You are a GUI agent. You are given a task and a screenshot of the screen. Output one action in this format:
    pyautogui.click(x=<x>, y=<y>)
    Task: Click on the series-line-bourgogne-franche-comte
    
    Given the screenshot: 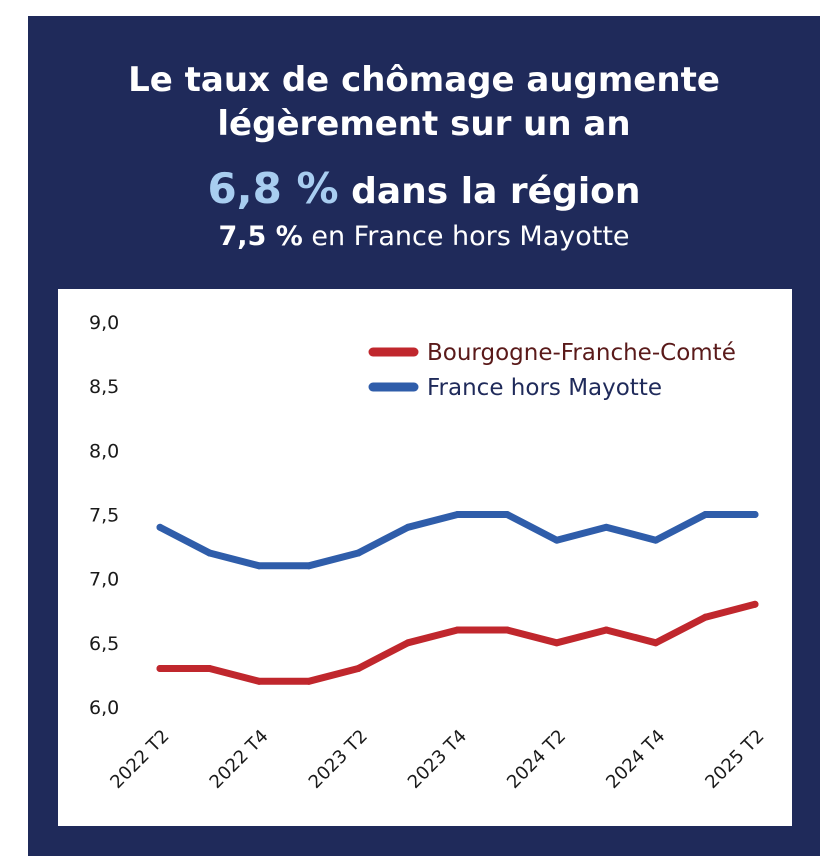 What is the action you would take?
    pyautogui.click(x=457, y=642)
    